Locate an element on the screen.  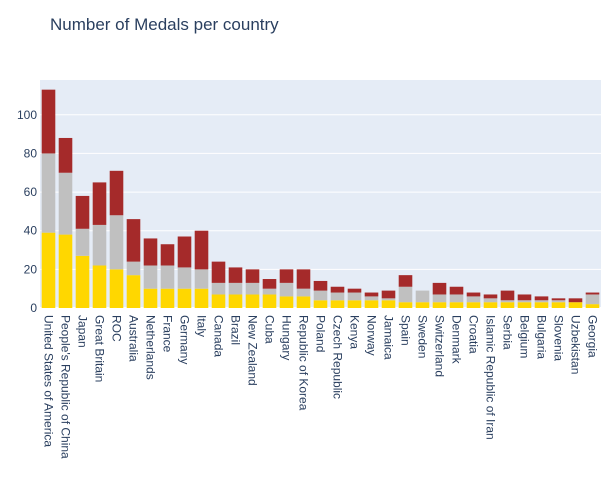
x-tick-label: France is located at coordinates (168, 334).